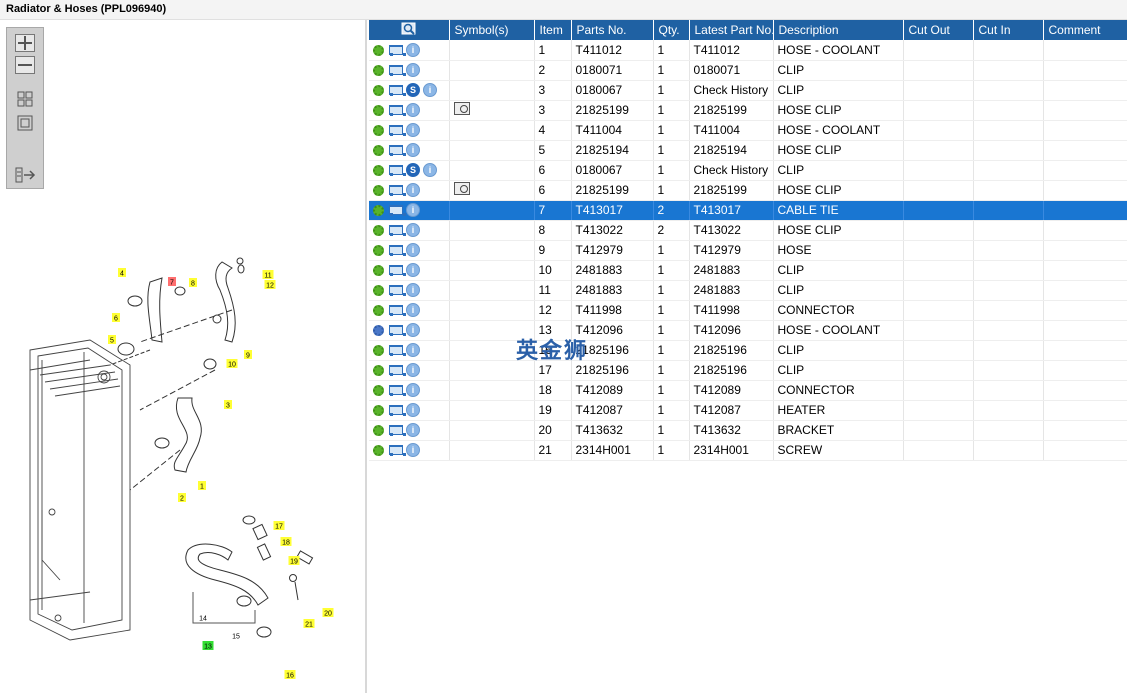 The image size is (1127, 693). I want to click on column-header-item: Item, so click(553, 30).